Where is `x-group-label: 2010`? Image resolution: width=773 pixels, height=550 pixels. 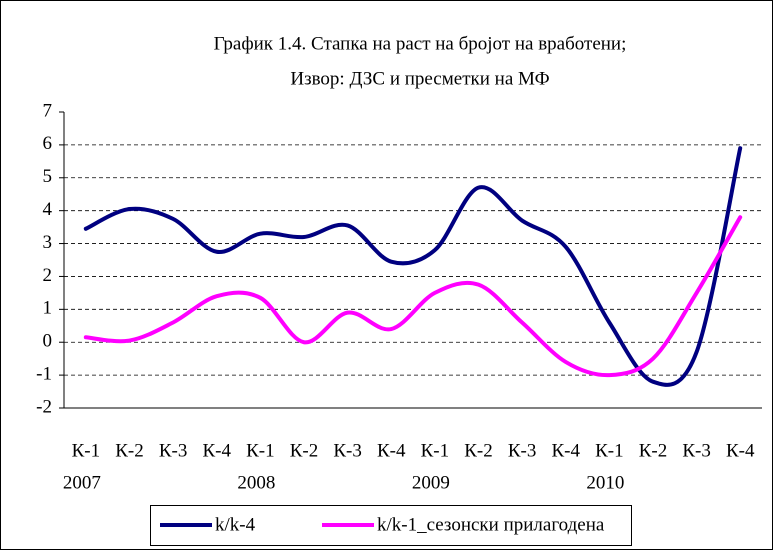 x-group-label: 2010 is located at coordinates (605, 482).